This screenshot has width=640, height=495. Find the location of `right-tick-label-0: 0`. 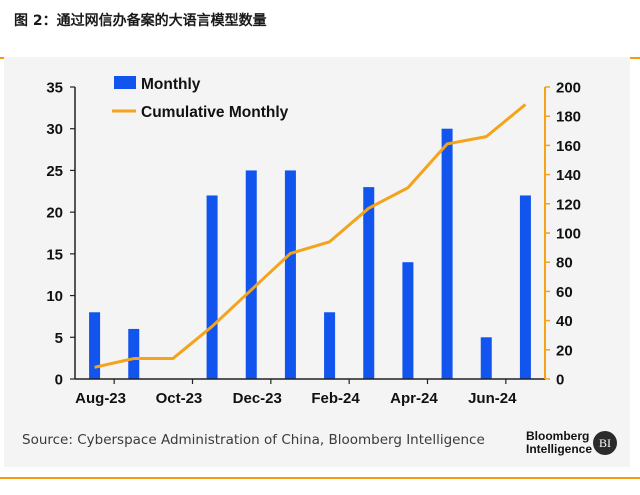

right-tick-label-0: 0 is located at coordinates (560, 380).